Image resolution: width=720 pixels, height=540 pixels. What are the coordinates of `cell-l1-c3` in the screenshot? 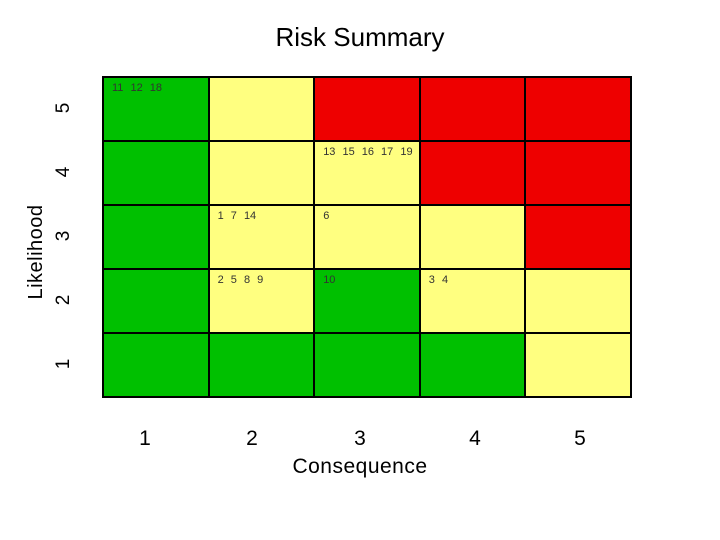 It's located at (367, 365).